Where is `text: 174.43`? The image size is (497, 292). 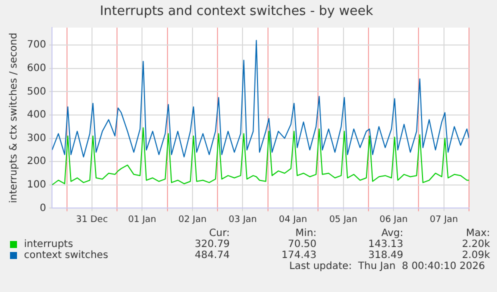 text: 174.43 is located at coordinates (298, 255).